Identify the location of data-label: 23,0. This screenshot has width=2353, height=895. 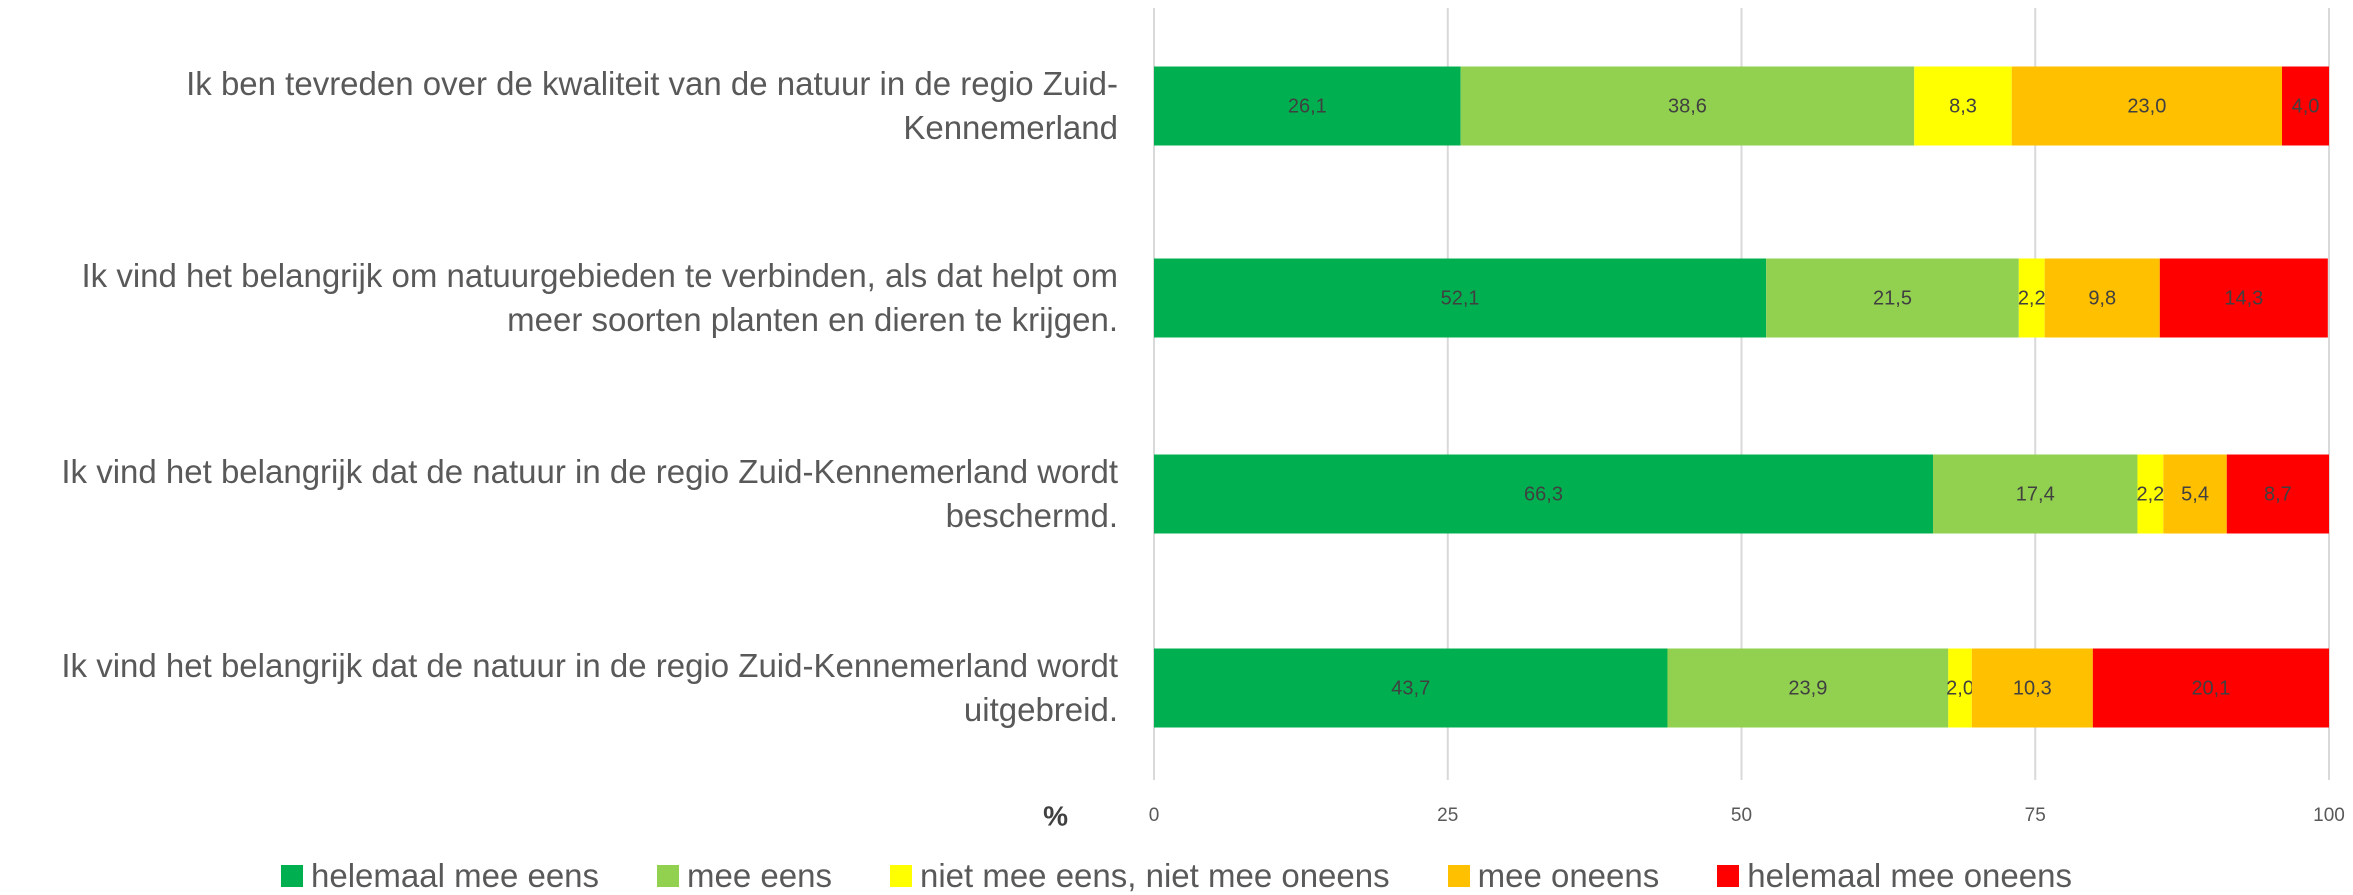
(2146, 106).